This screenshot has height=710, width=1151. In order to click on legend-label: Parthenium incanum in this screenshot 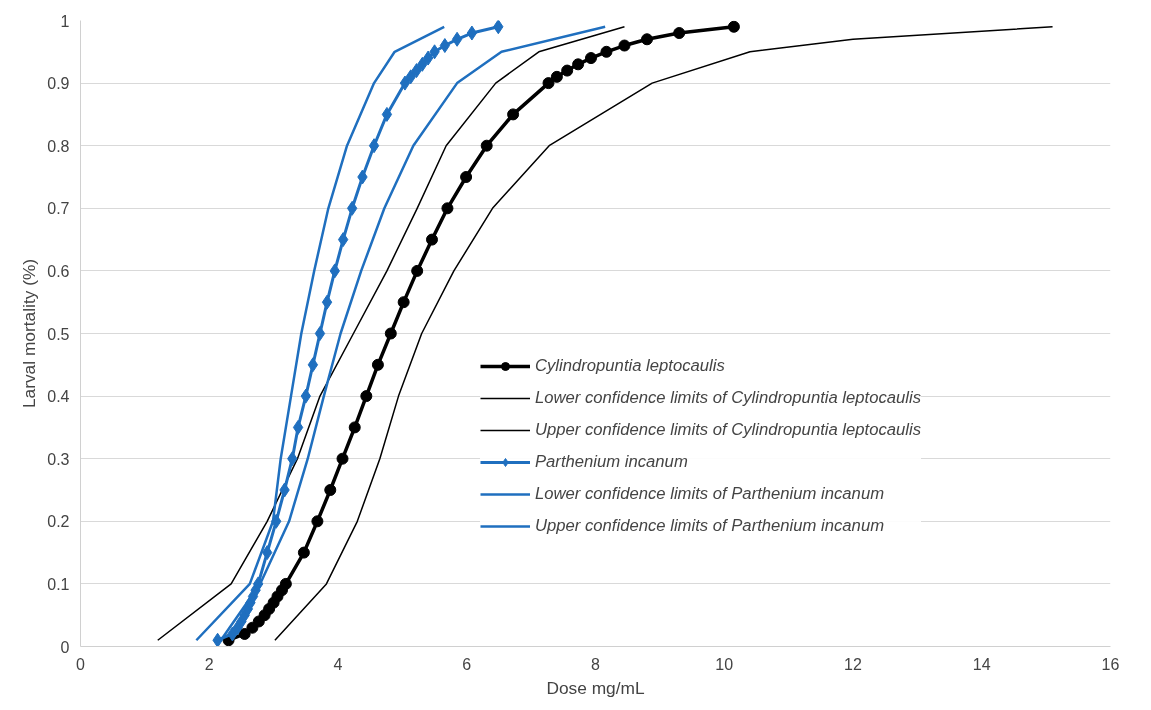, I will do `click(611, 462)`.